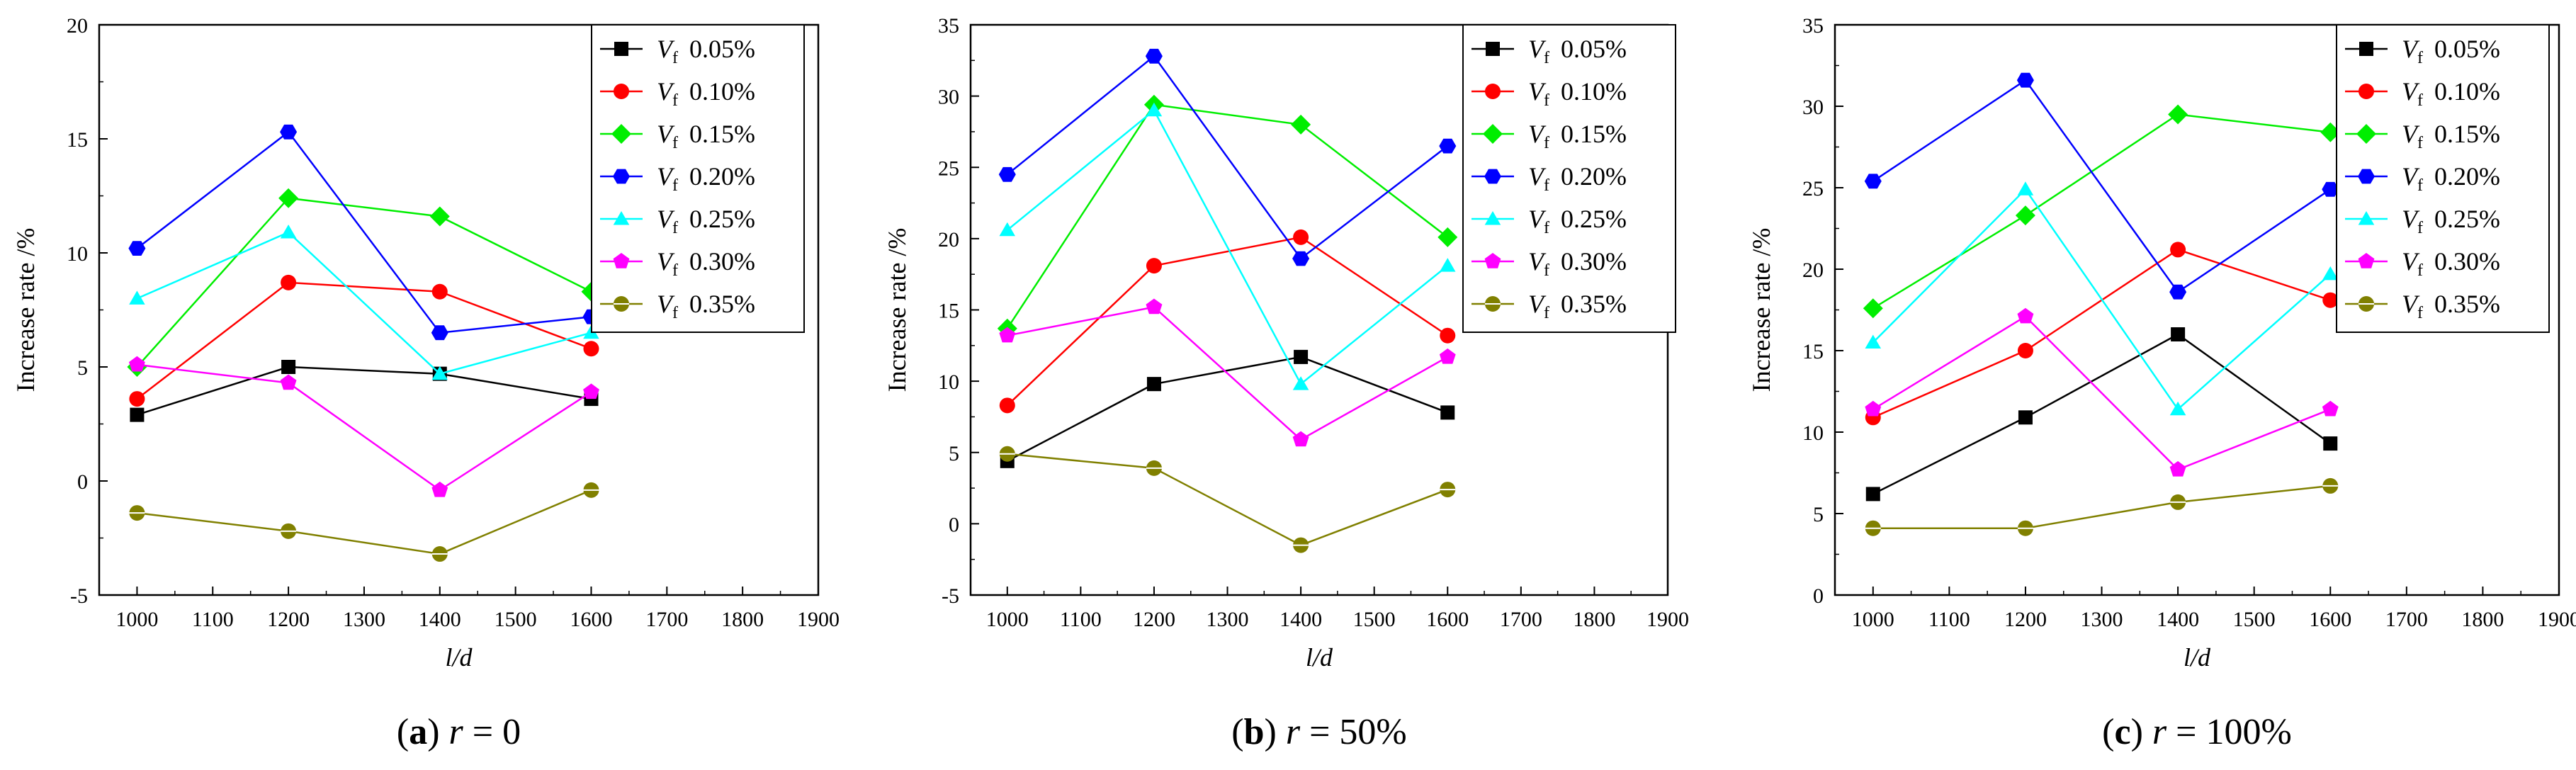 This screenshot has width=2576, height=770. What do you see at coordinates (2141, 732) in the screenshot?
I see `caption-paren: )` at bounding box center [2141, 732].